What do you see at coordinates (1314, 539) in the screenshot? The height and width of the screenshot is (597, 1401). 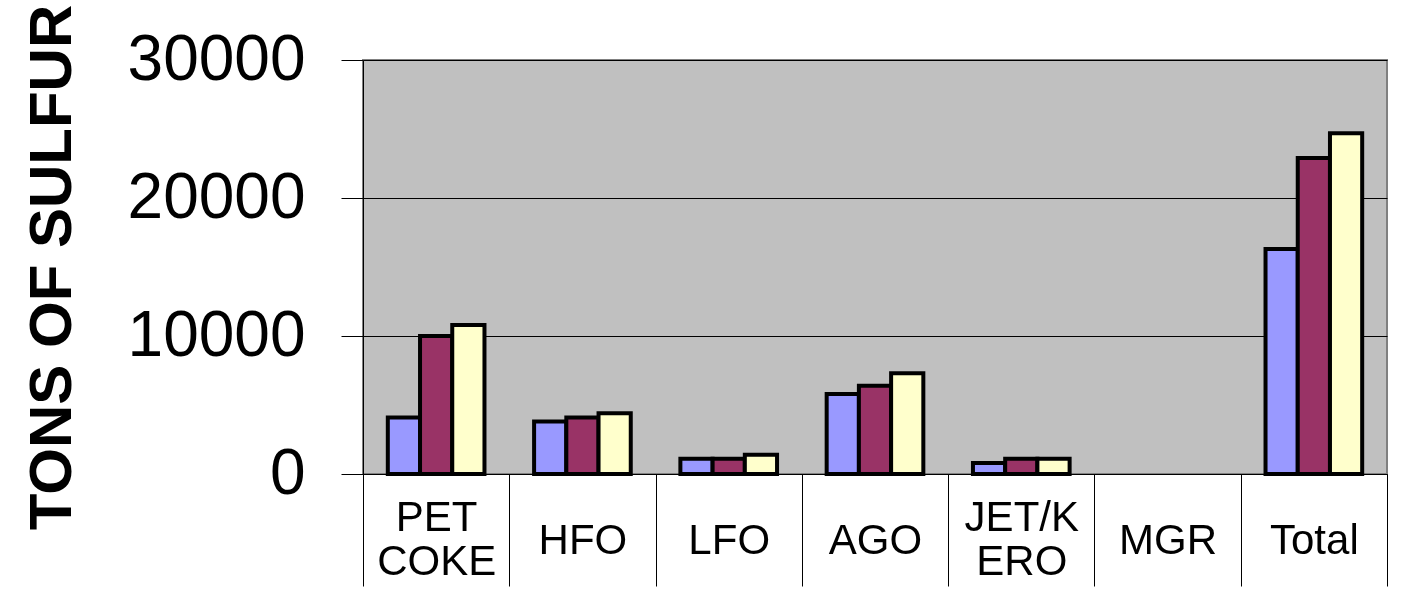 I see `x-tick-label: Total` at bounding box center [1314, 539].